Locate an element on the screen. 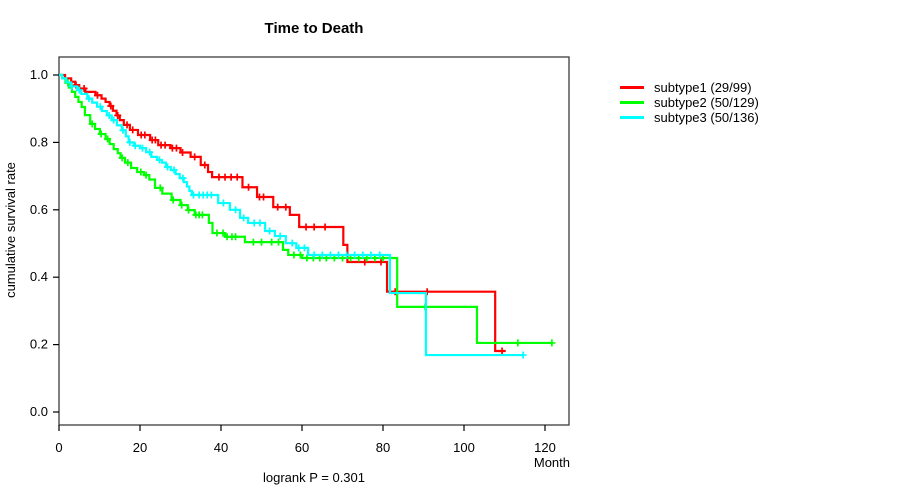 This screenshot has height=500, width=900. legend-label-subtype3: subtype3 (50/136) is located at coordinates (706, 117).